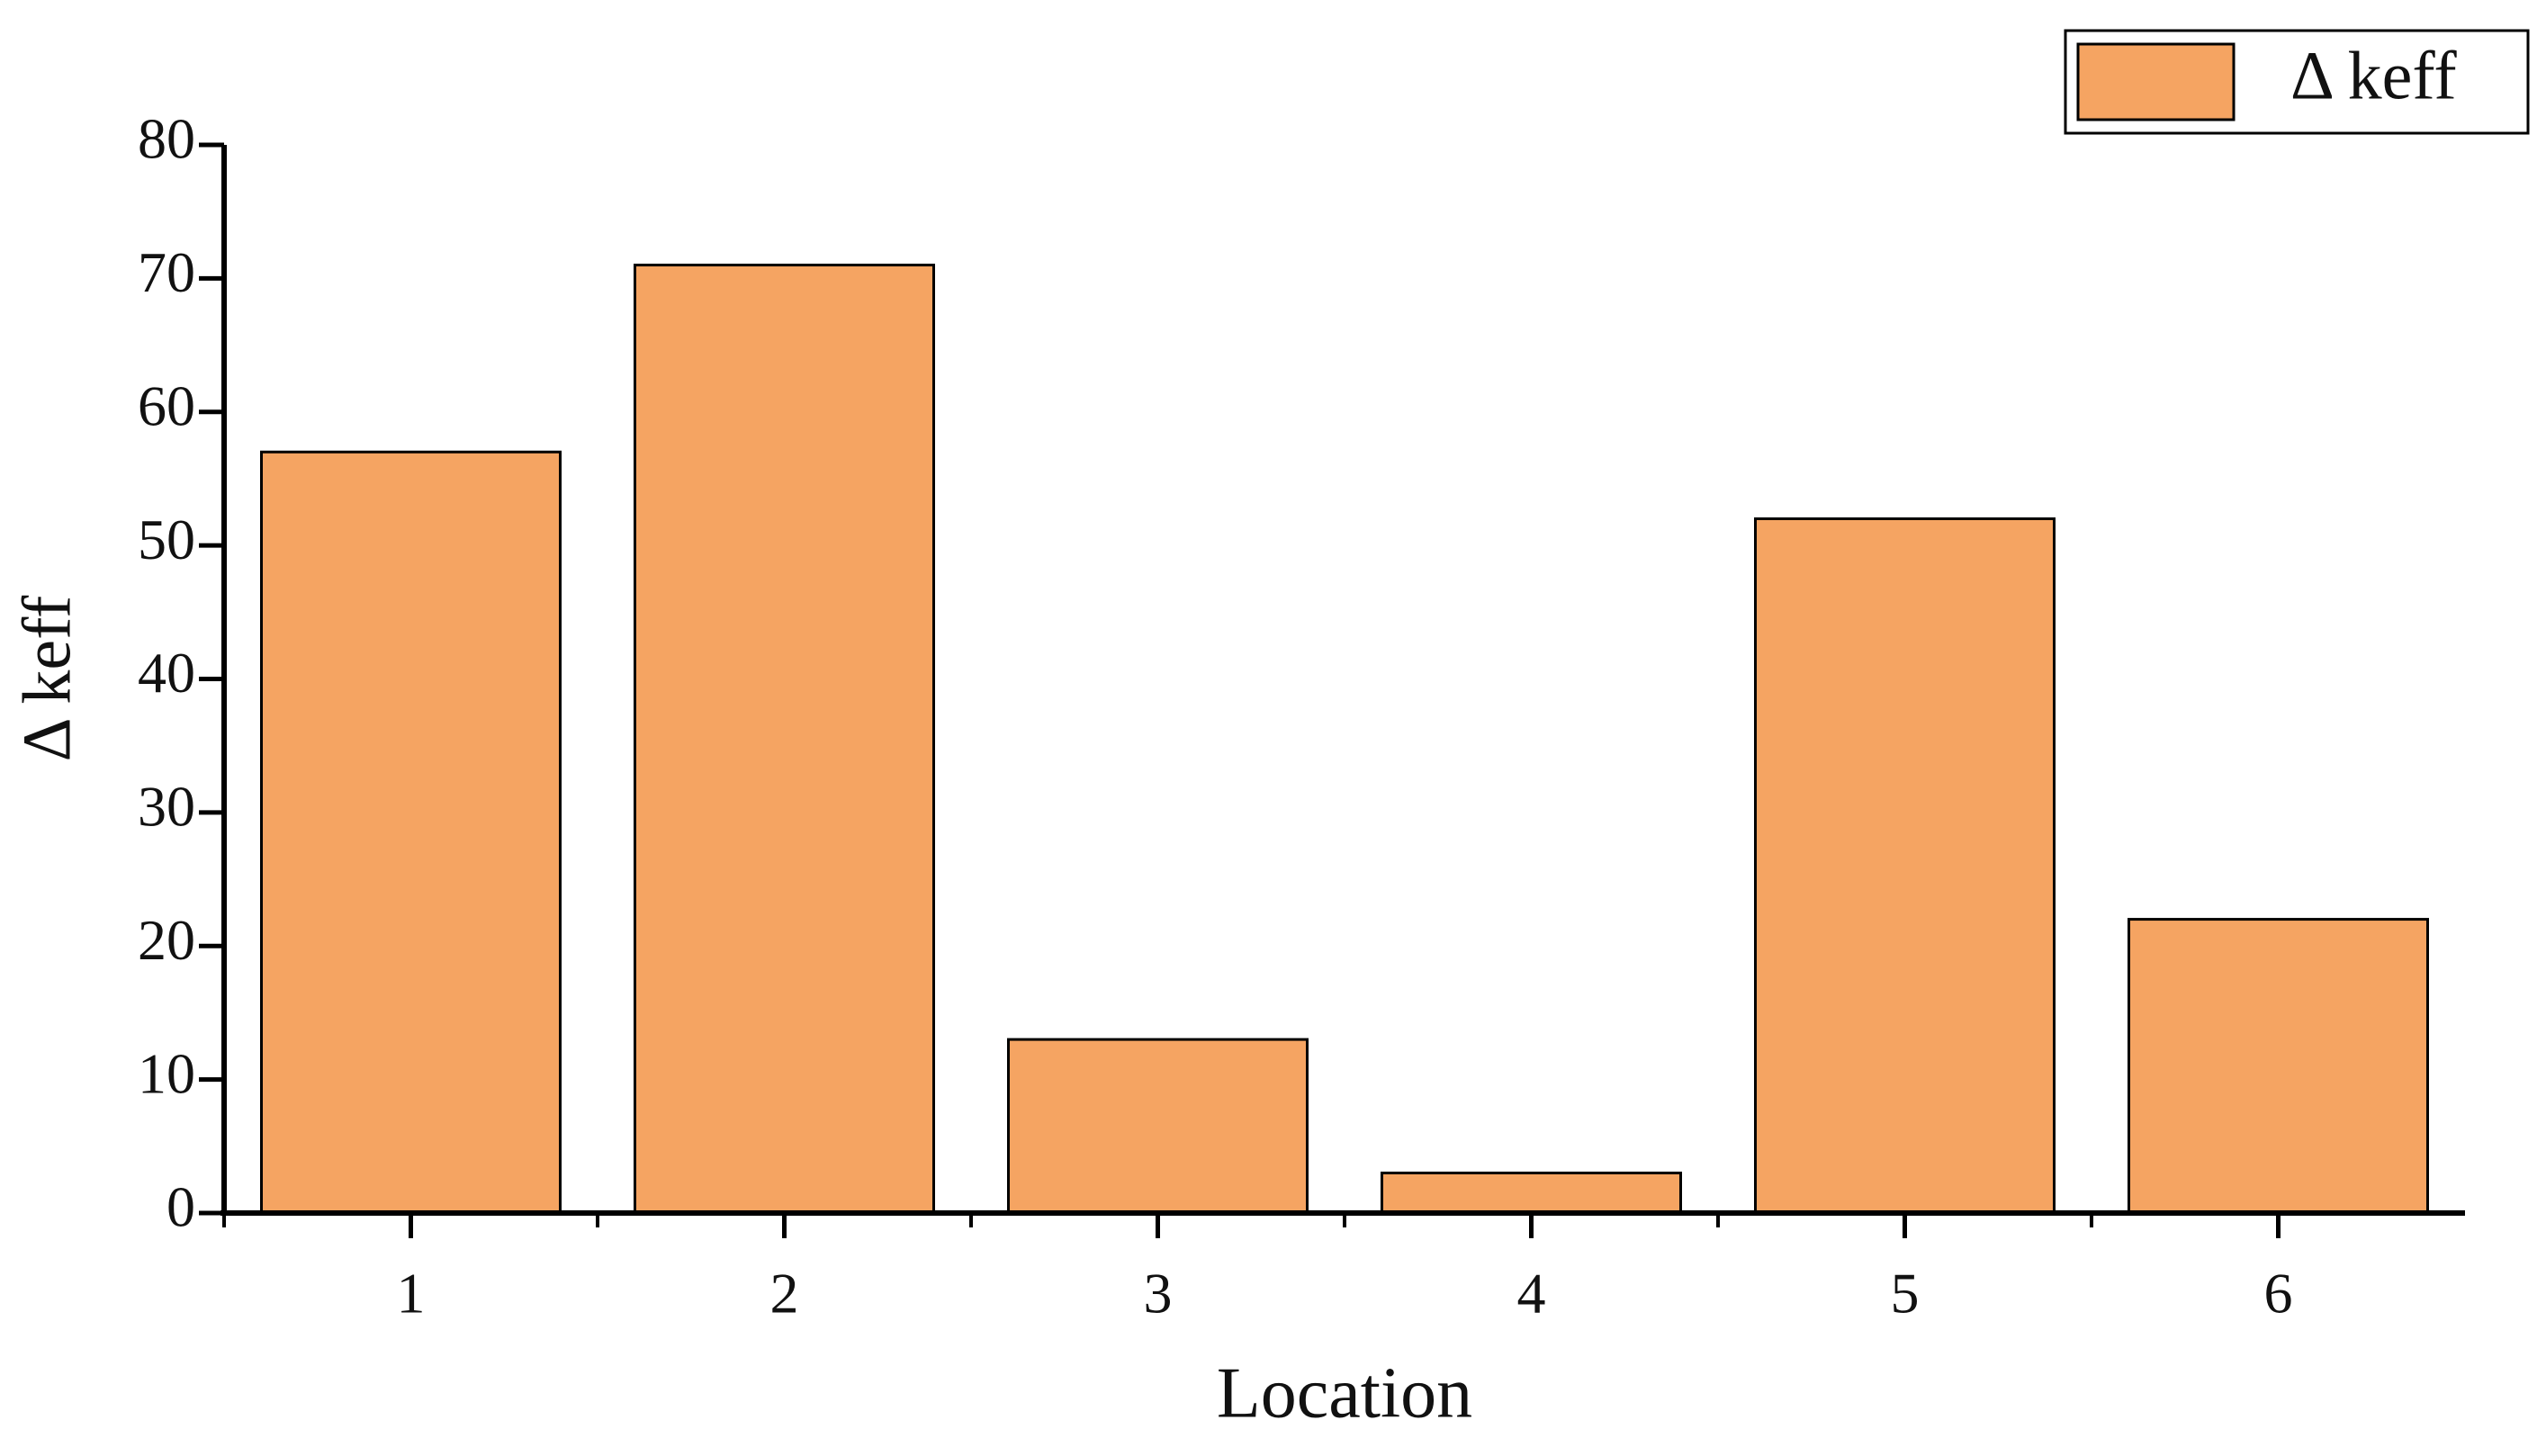 The height and width of the screenshot is (1456, 2546). What do you see at coordinates (1905, 1294) in the screenshot?
I see `x-tick-label: 5` at bounding box center [1905, 1294].